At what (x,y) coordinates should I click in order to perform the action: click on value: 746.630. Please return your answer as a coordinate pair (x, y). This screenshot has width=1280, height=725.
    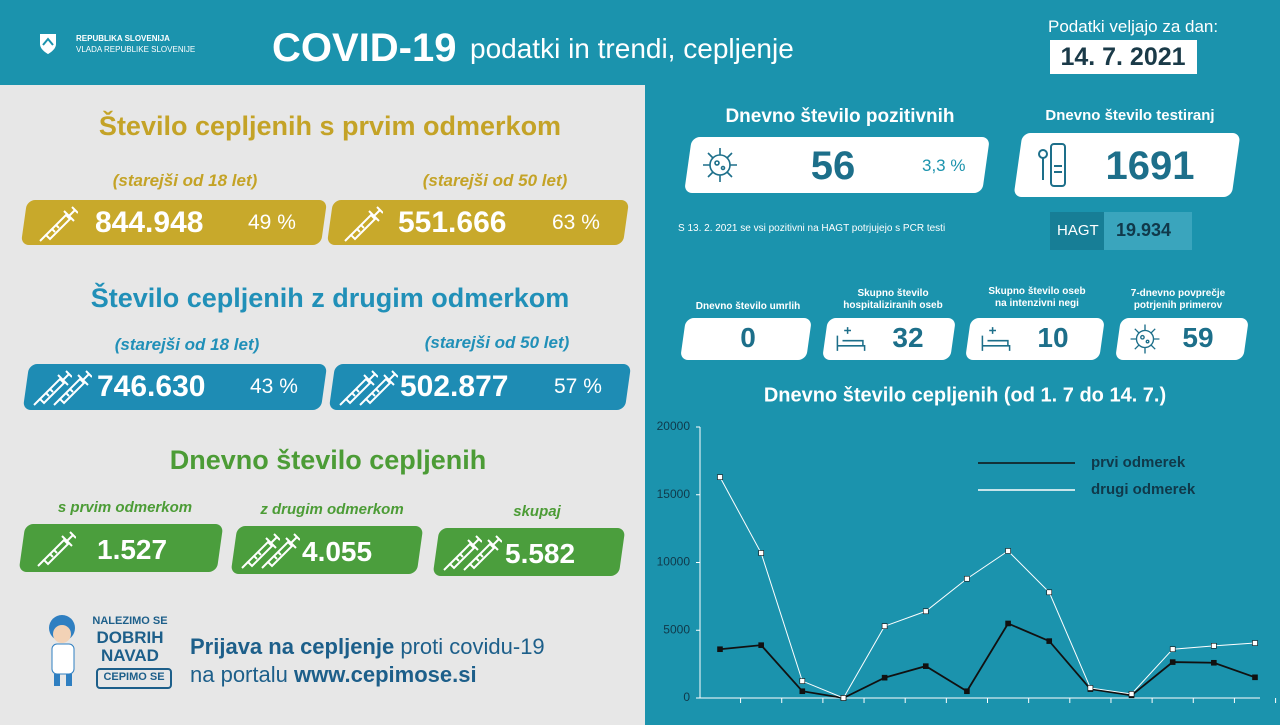
    Looking at the image, I should click on (151, 386).